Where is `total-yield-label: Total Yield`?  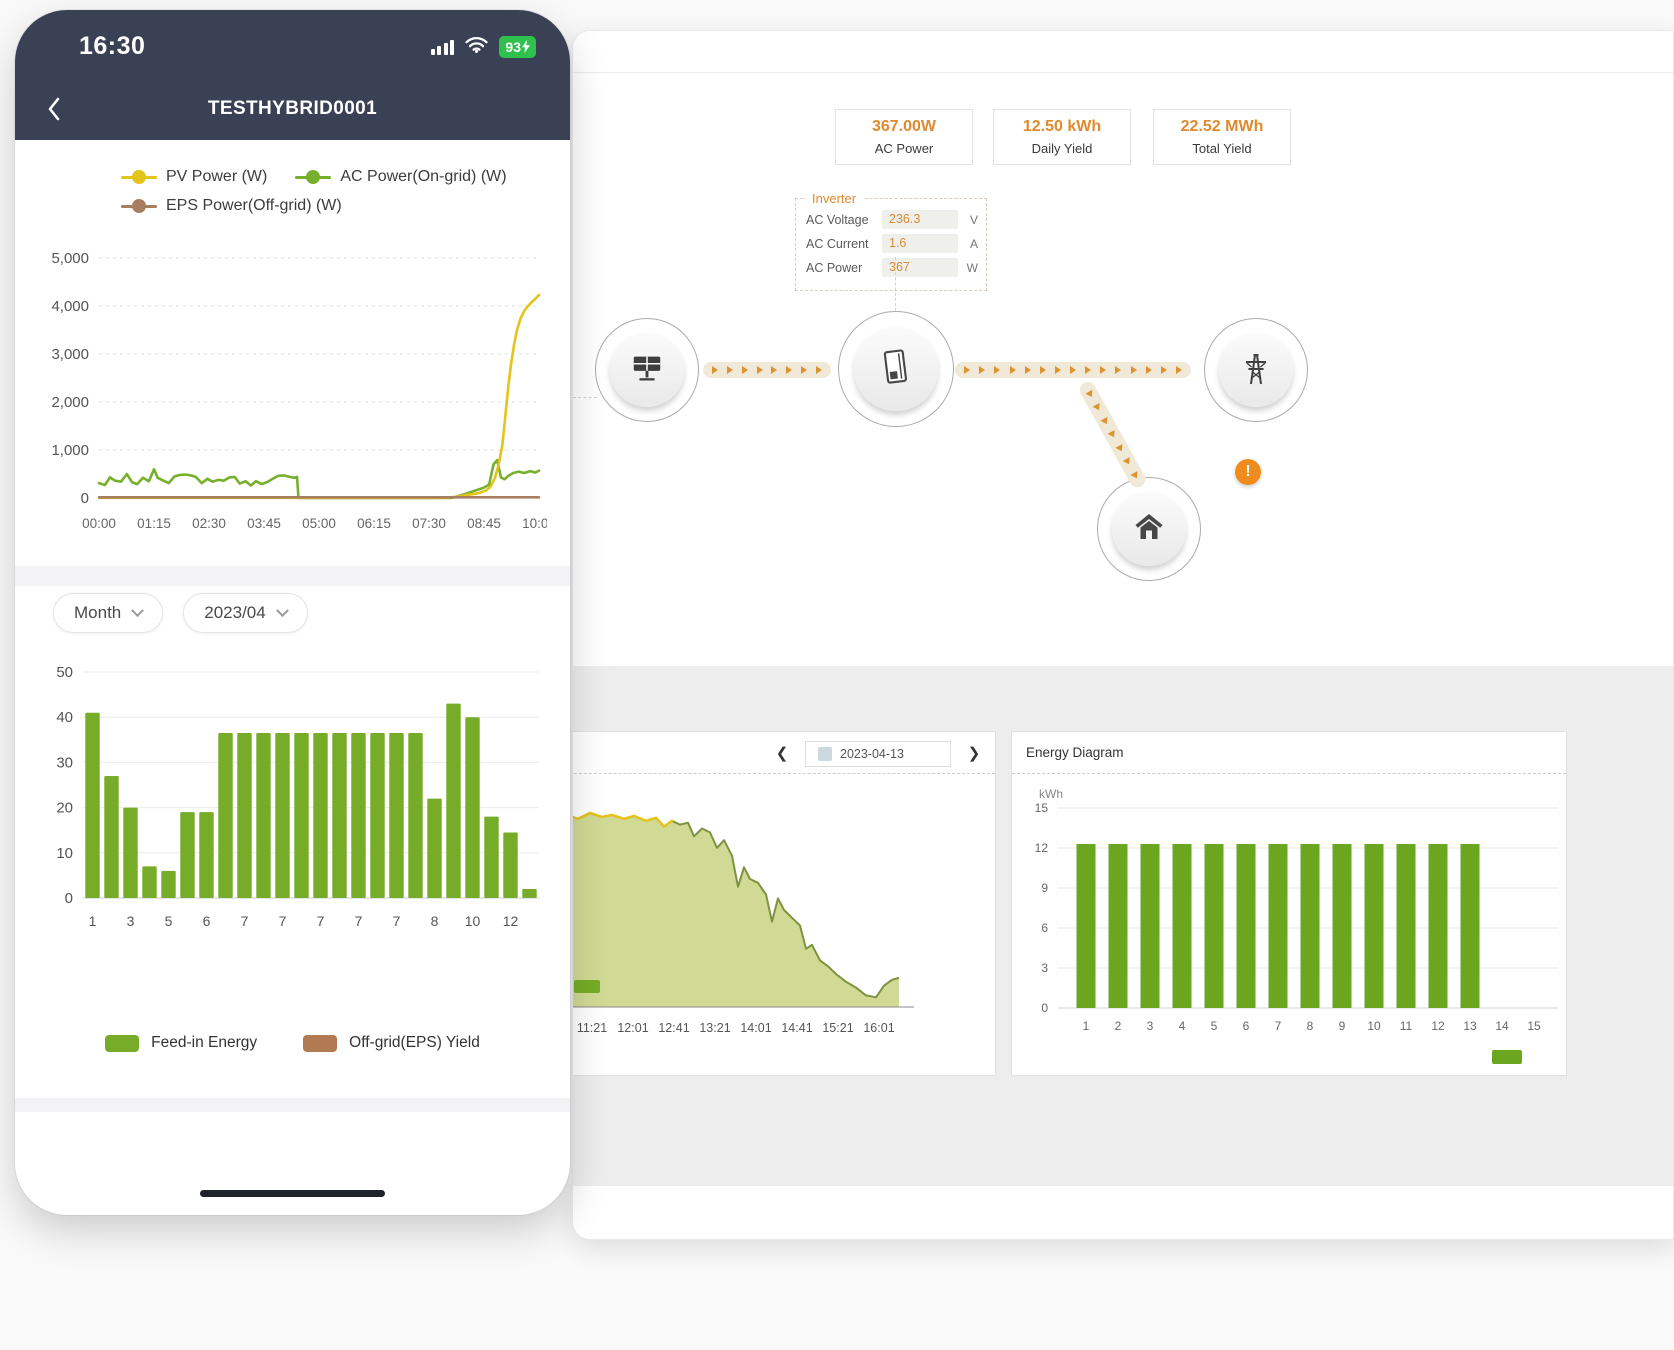 total-yield-label: Total Yield is located at coordinates (1222, 148).